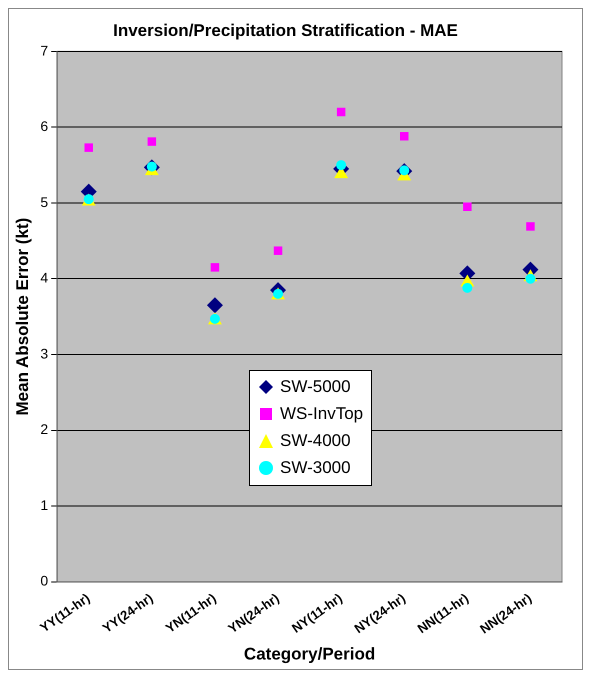 This screenshot has width=591, height=678. I want to click on legend-label: SW-5000, so click(315, 387).